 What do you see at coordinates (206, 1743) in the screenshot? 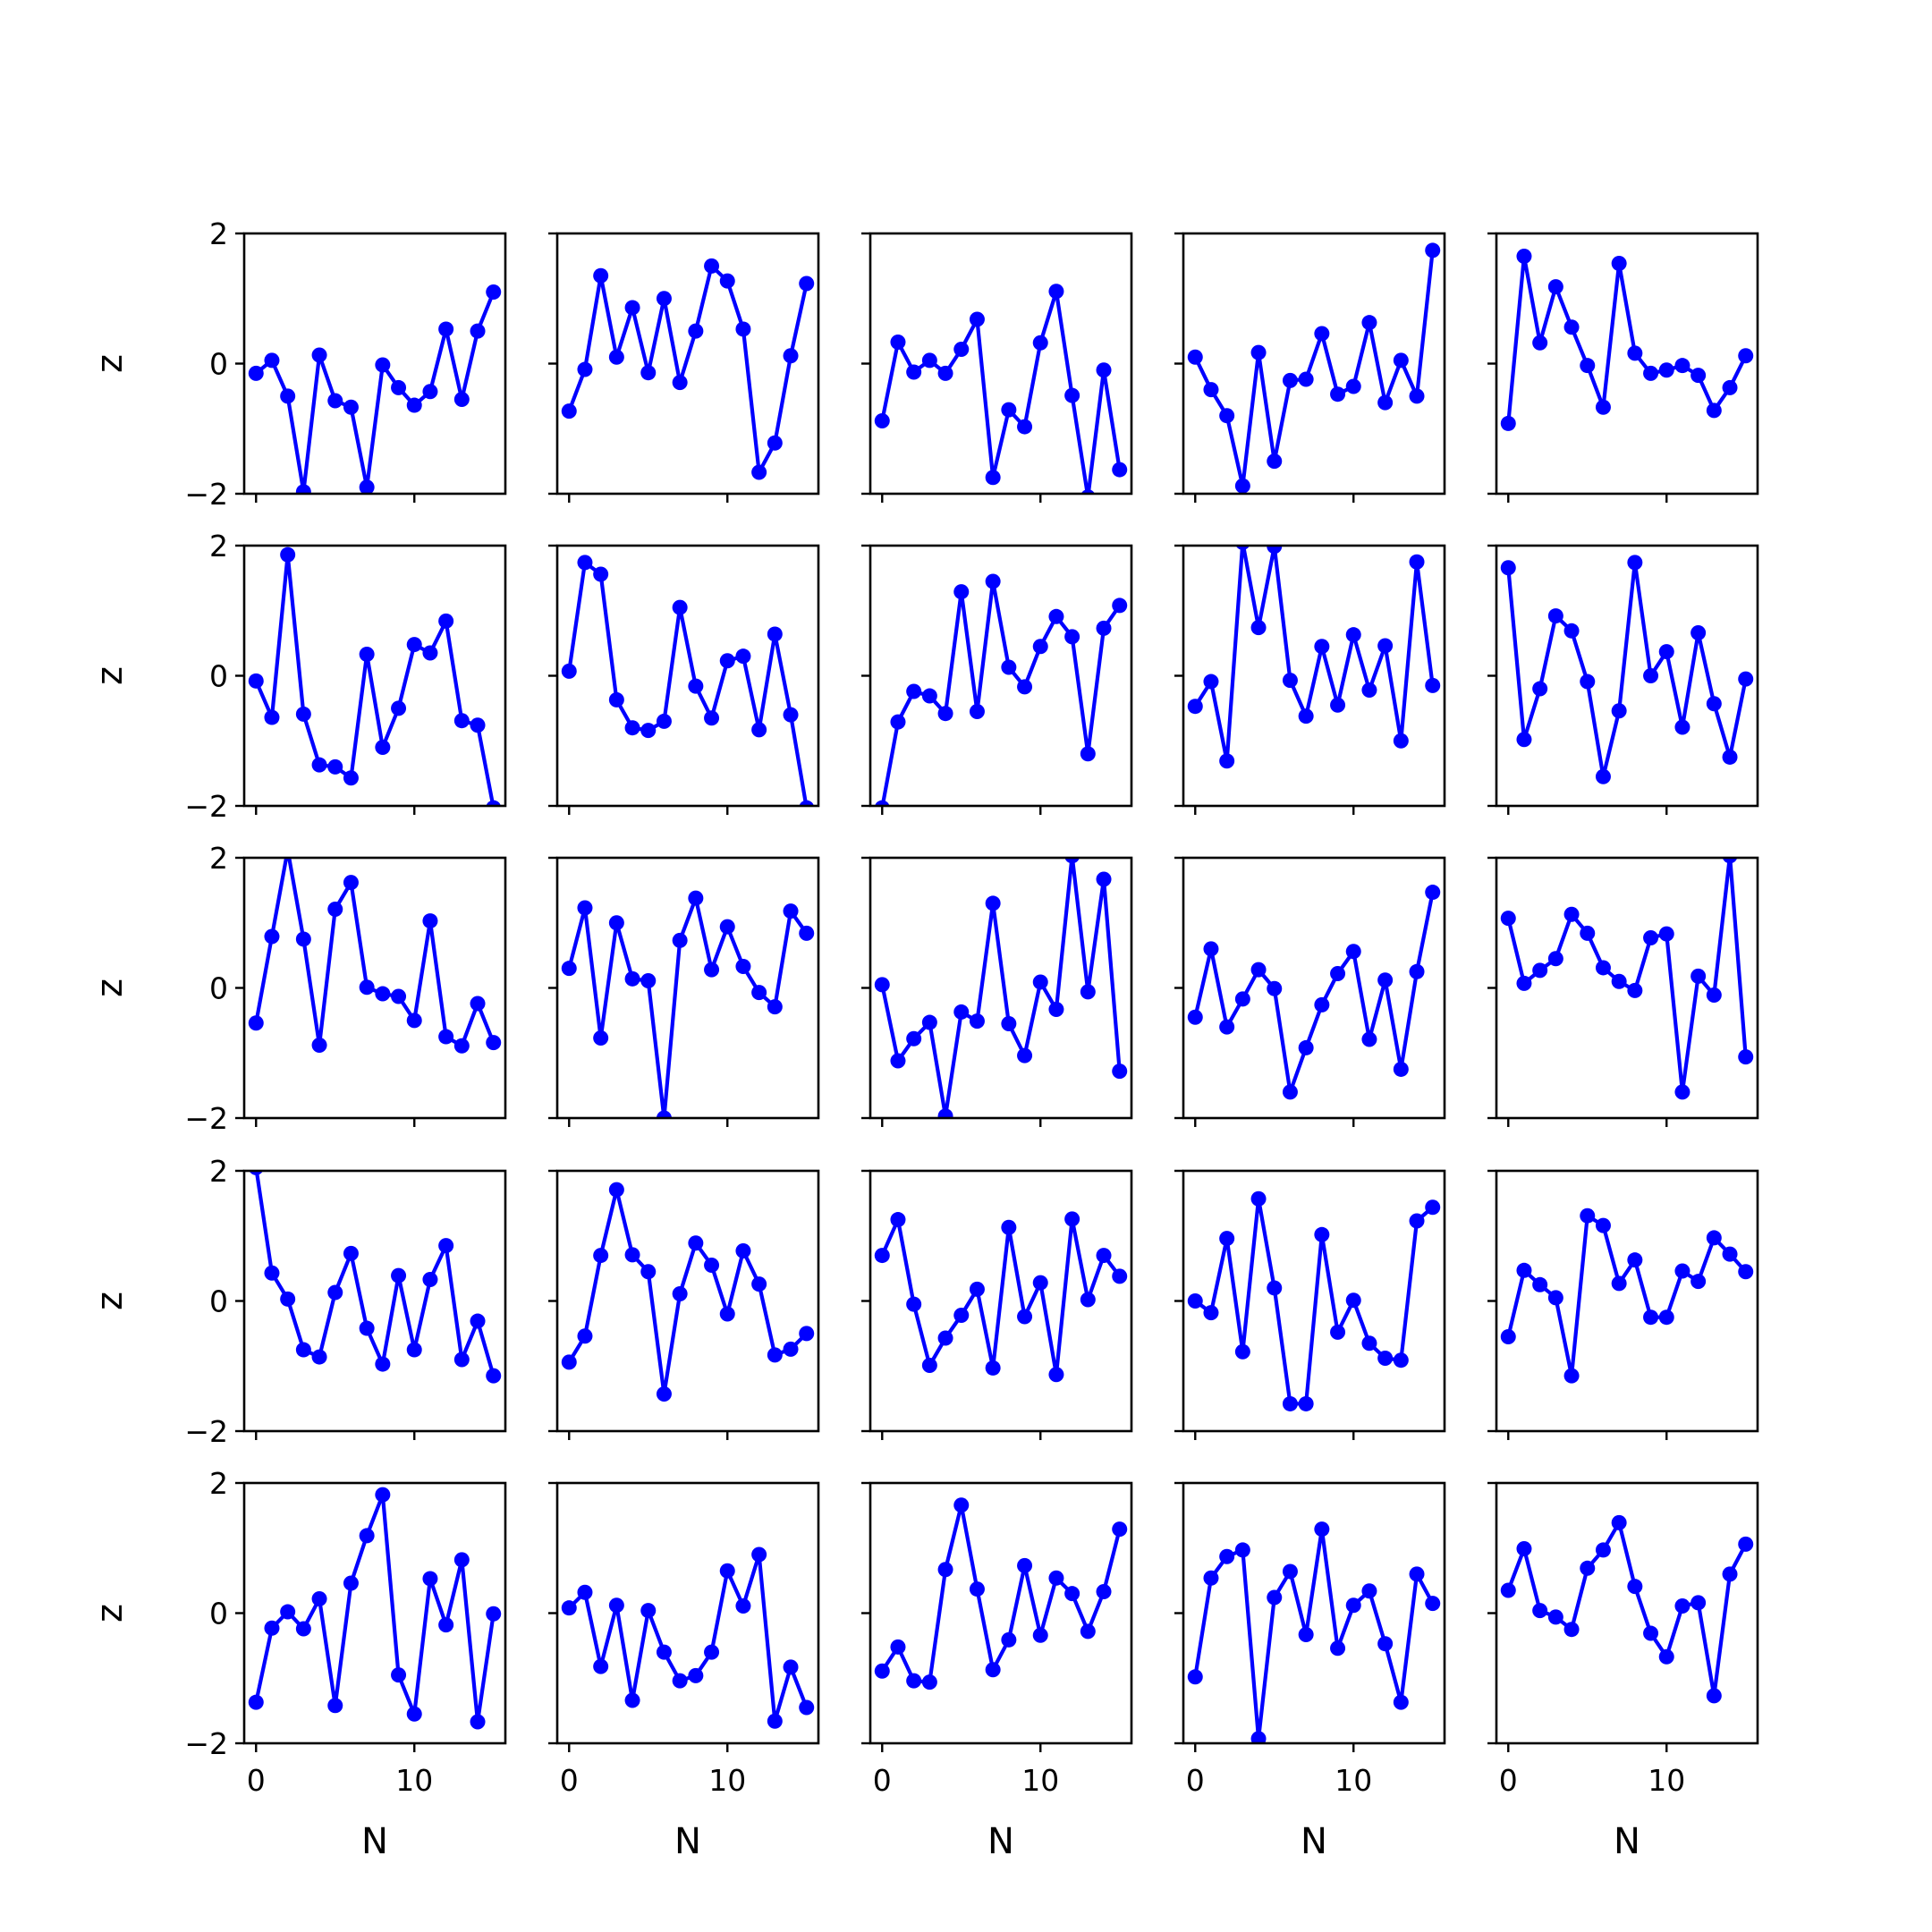
I see `y-tick-label: −2` at bounding box center [206, 1743].